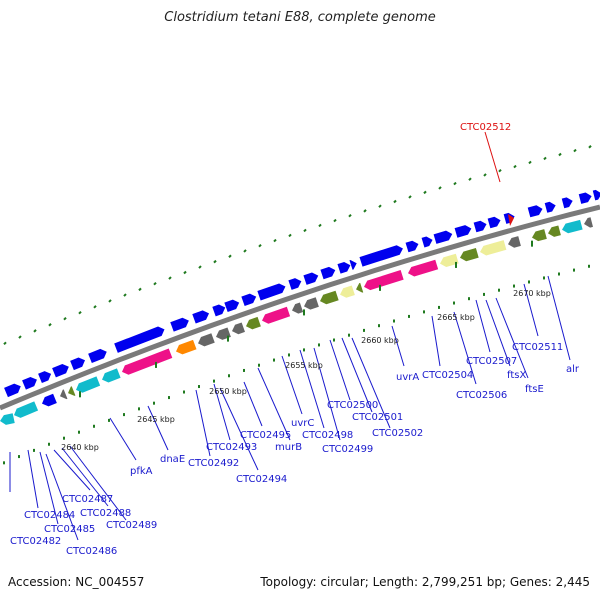 The width and height of the screenshot is (600, 600). I want to click on gene-label: murB, so click(288, 447).